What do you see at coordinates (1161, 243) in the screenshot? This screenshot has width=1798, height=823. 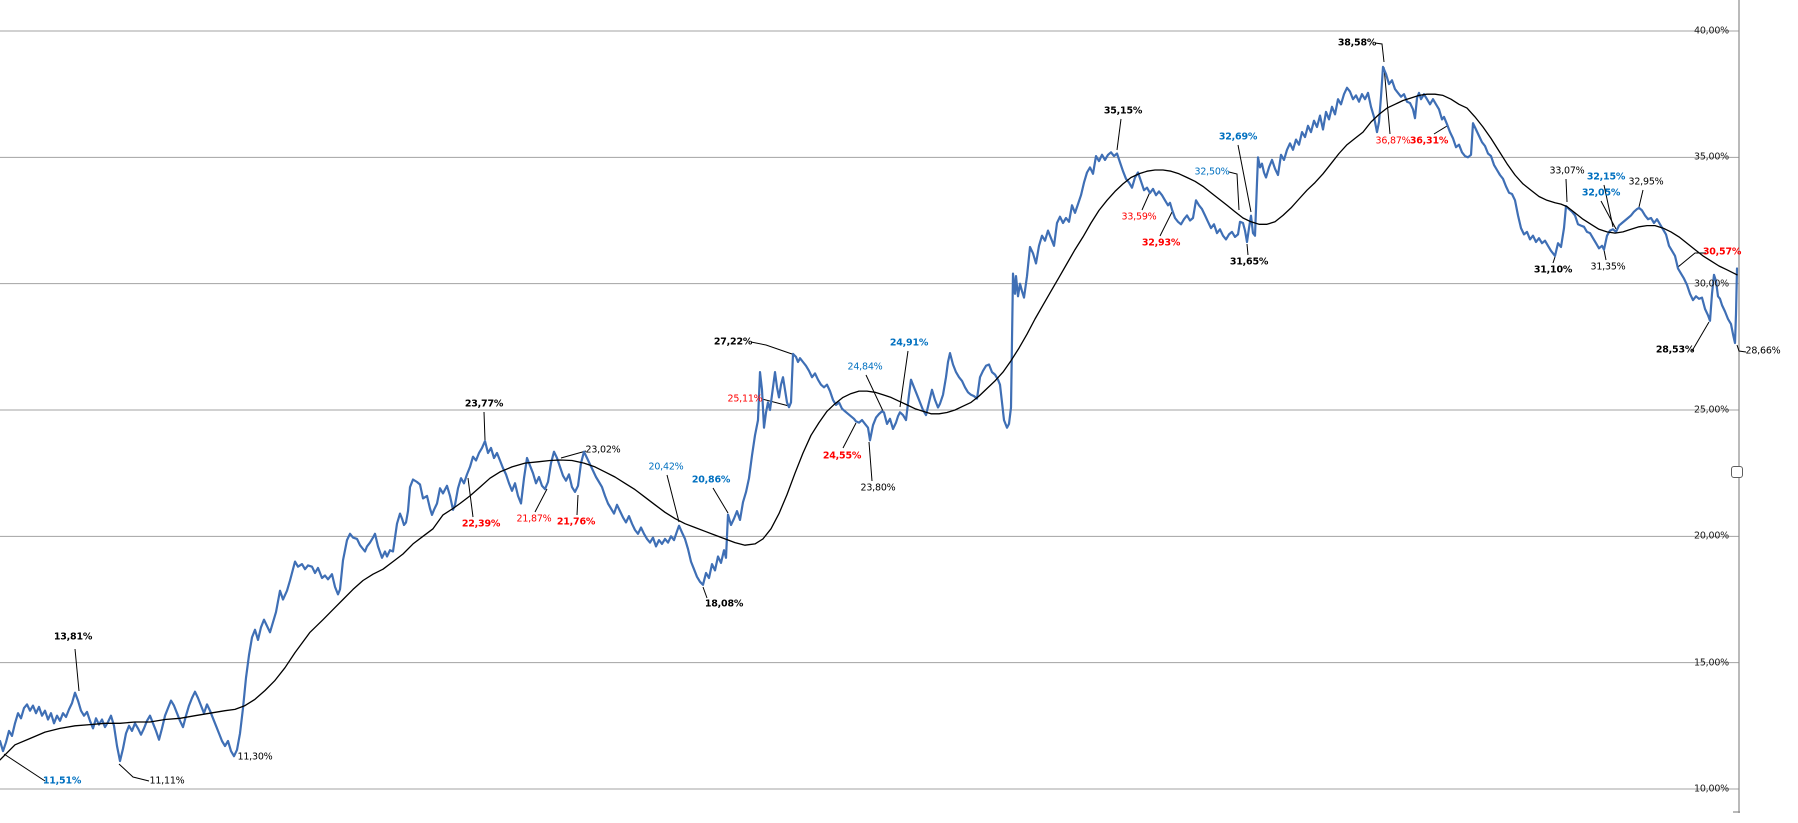 I see `data-label: 32,93%` at bounding box center [1161, 243].